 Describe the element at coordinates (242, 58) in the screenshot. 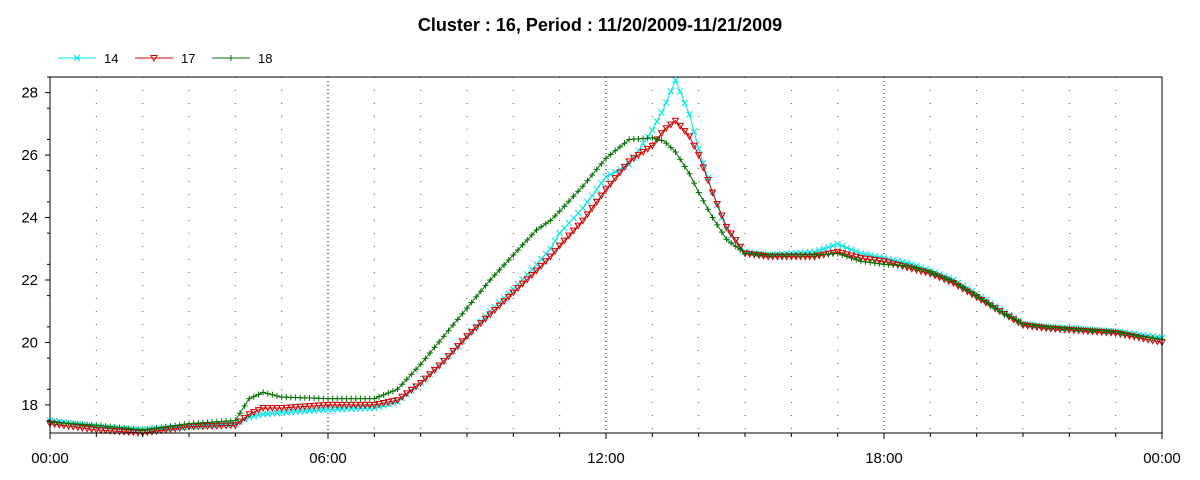

I see `legend-item-18: 18` at that location.